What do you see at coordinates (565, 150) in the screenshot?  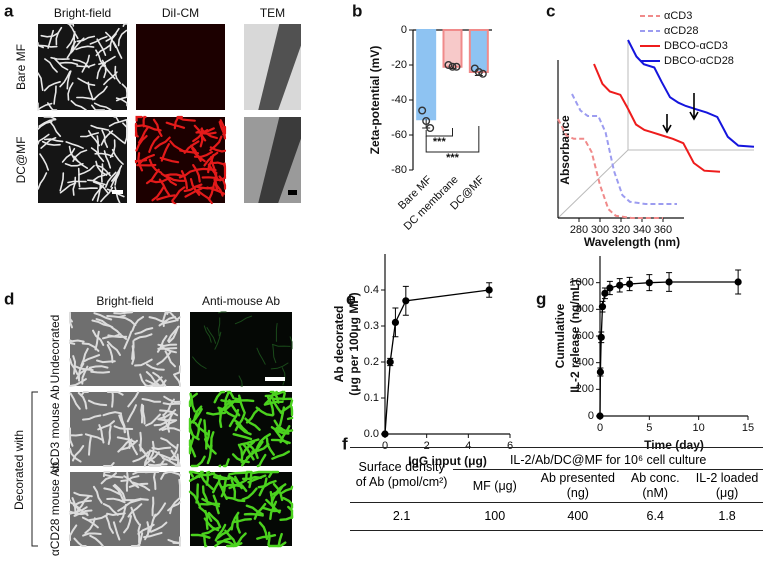 I see `y-axis-label: Absorbance` at bounding box center [565, 150].